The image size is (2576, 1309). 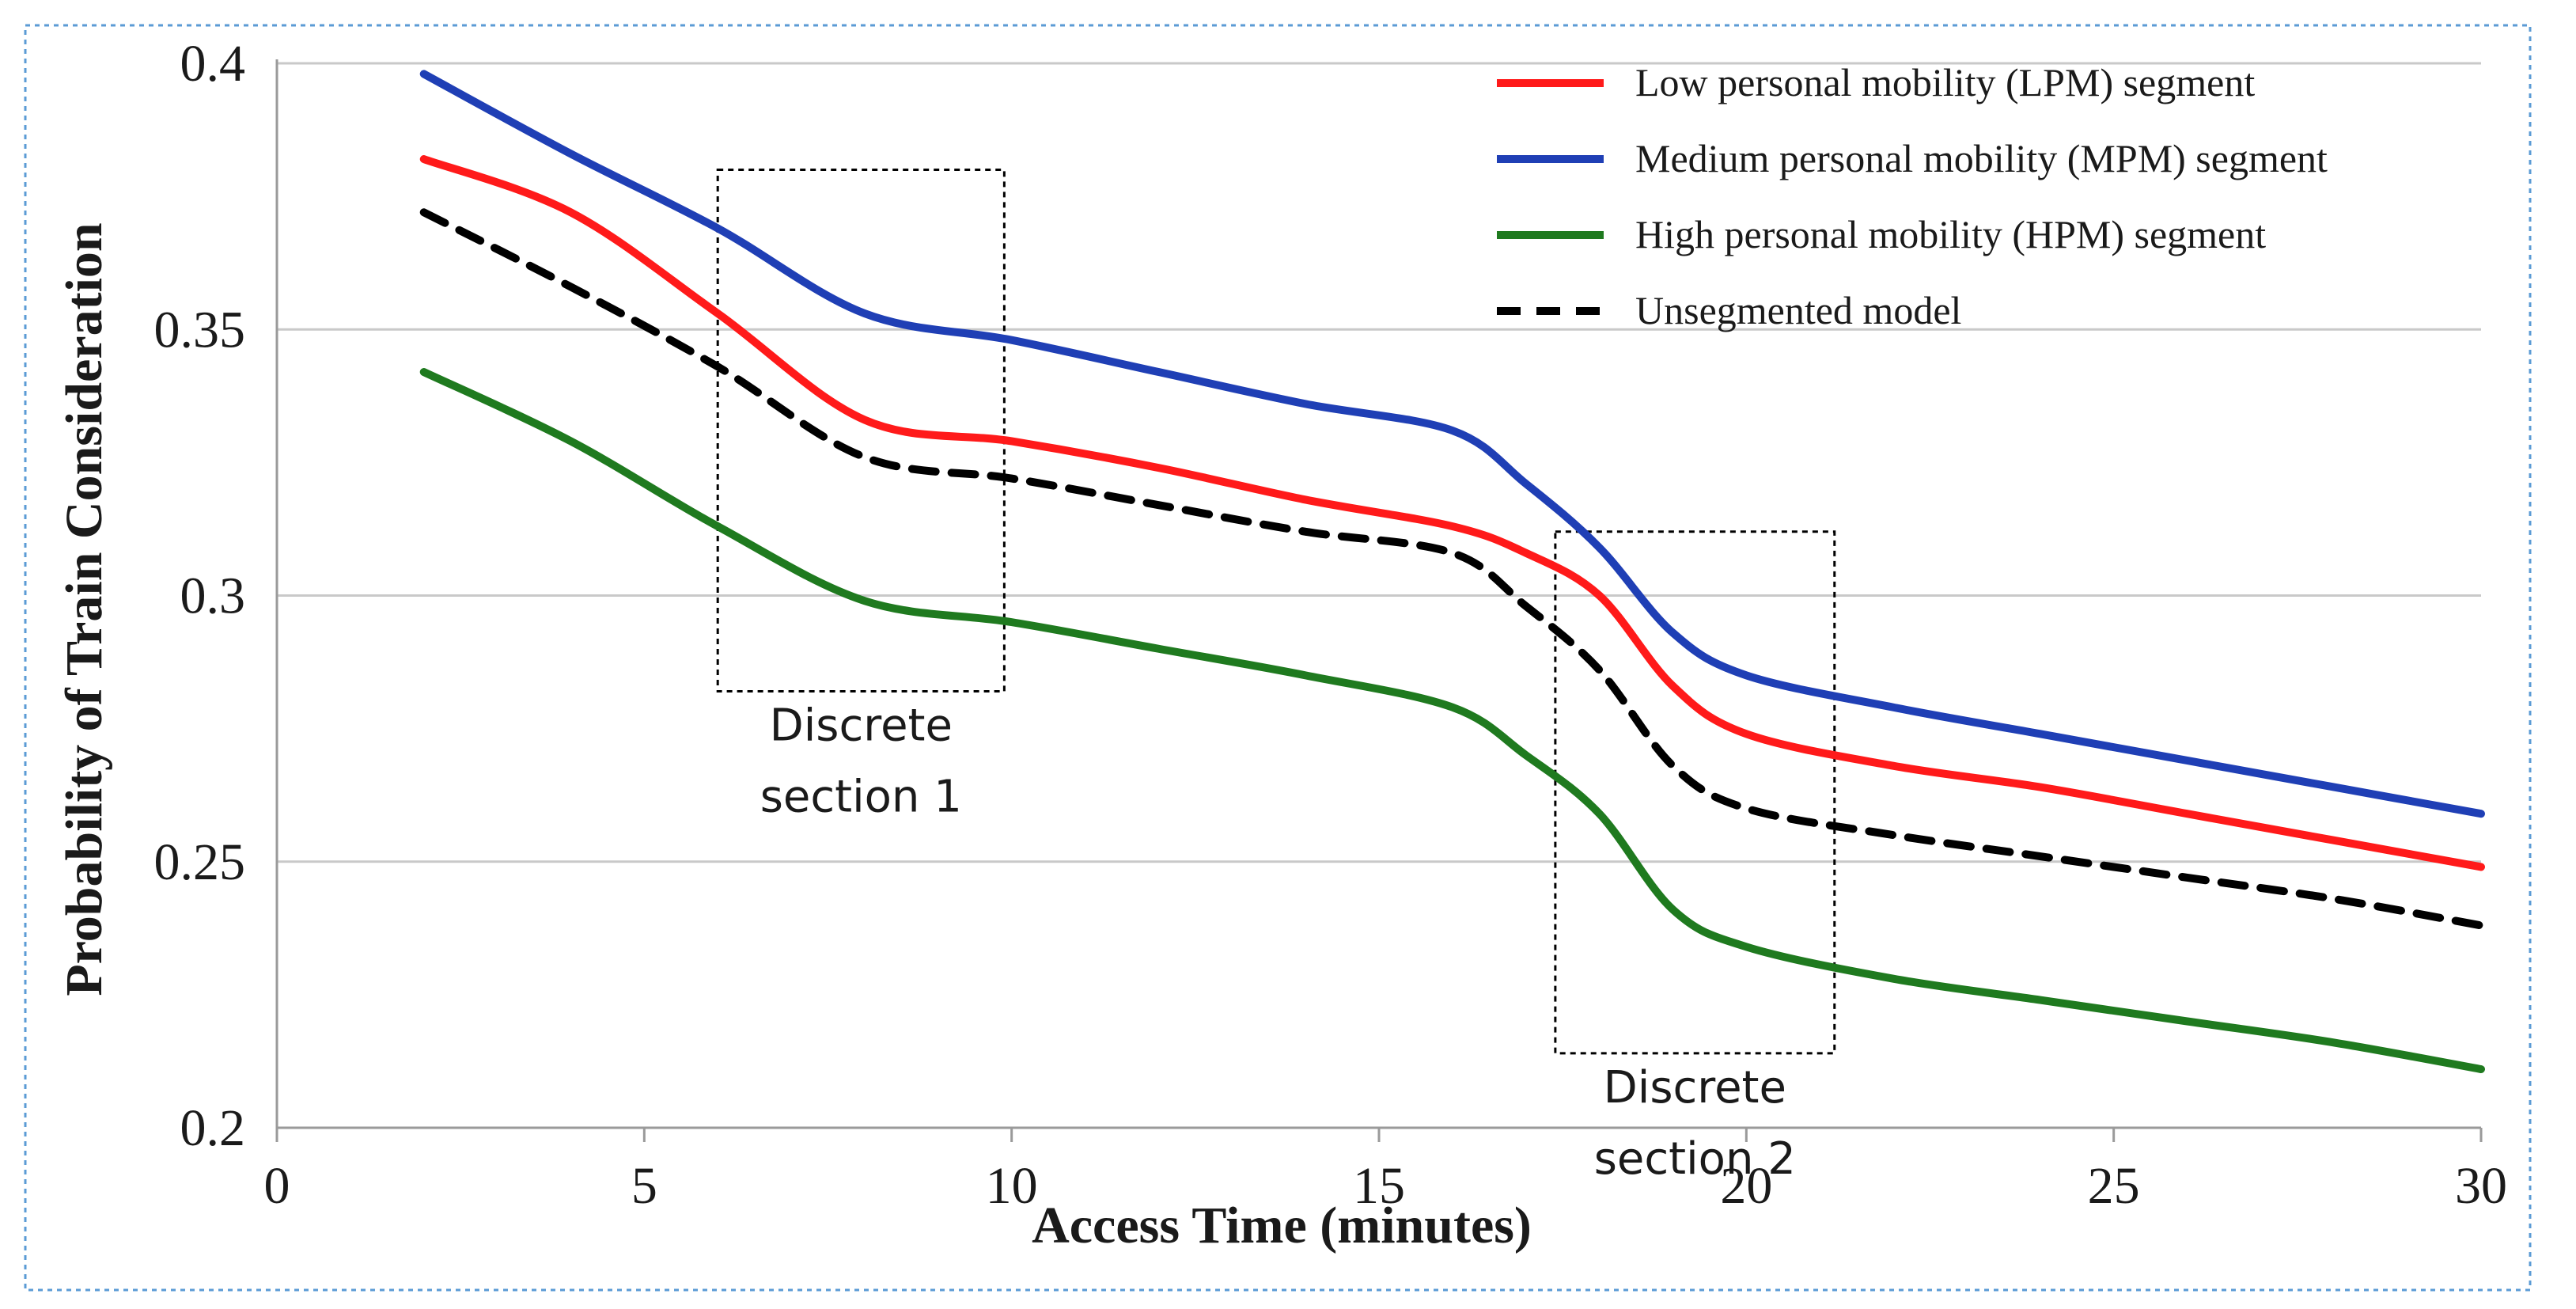 What do you see at coordinates (1695, 1088) in the screenshot?
I see `discrete-section-label-2: Discrete` at bounding box center [1695, 1088].